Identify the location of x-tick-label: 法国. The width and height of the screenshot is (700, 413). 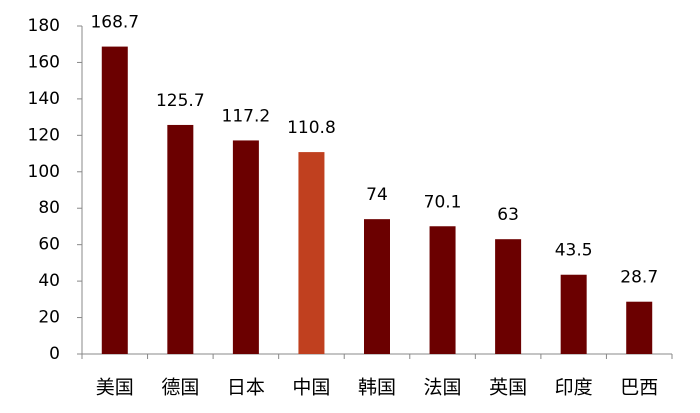
(443, 388).